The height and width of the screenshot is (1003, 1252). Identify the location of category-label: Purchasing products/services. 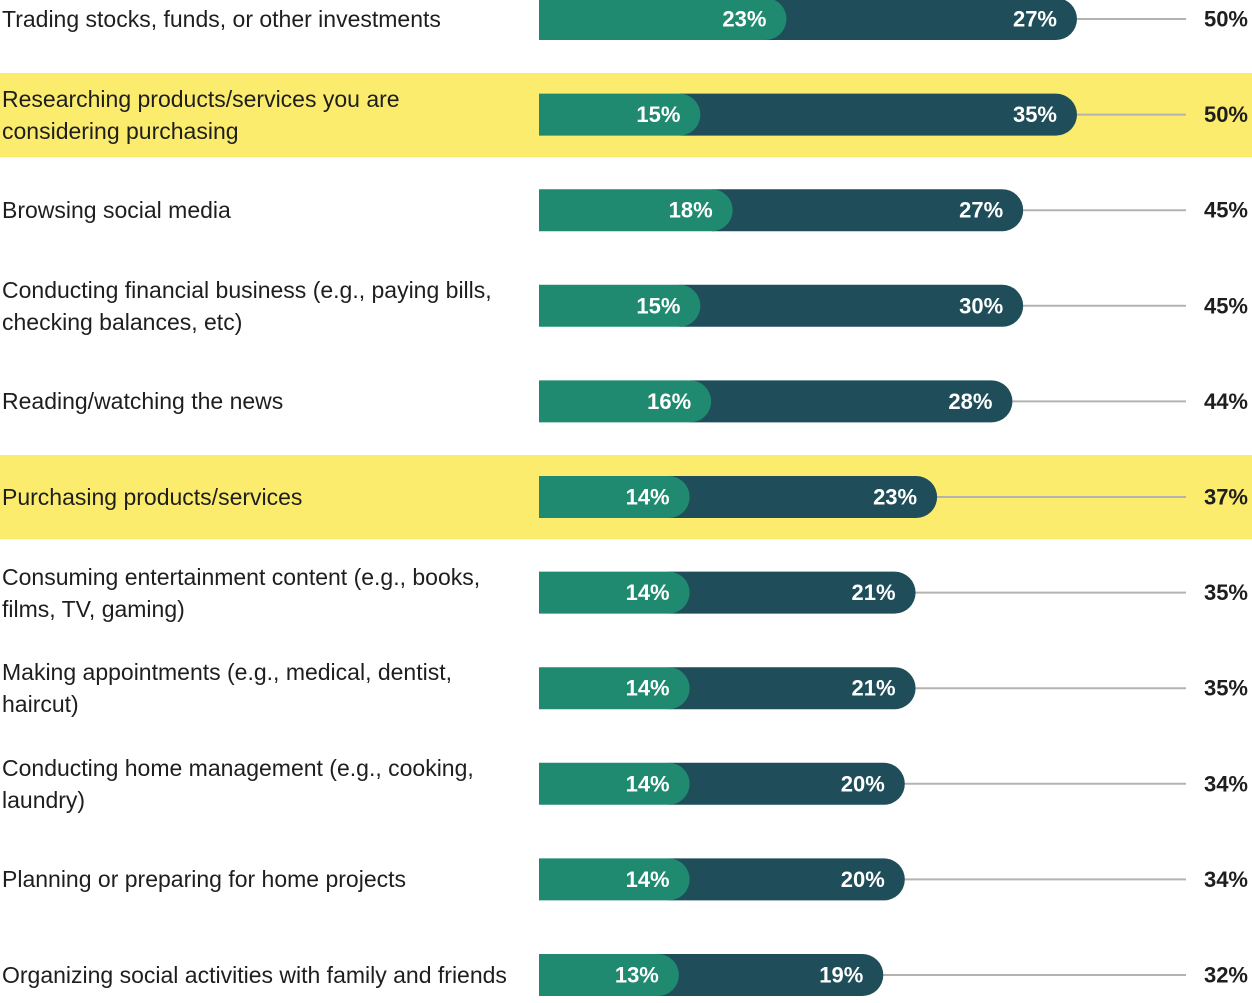
(152, 497).